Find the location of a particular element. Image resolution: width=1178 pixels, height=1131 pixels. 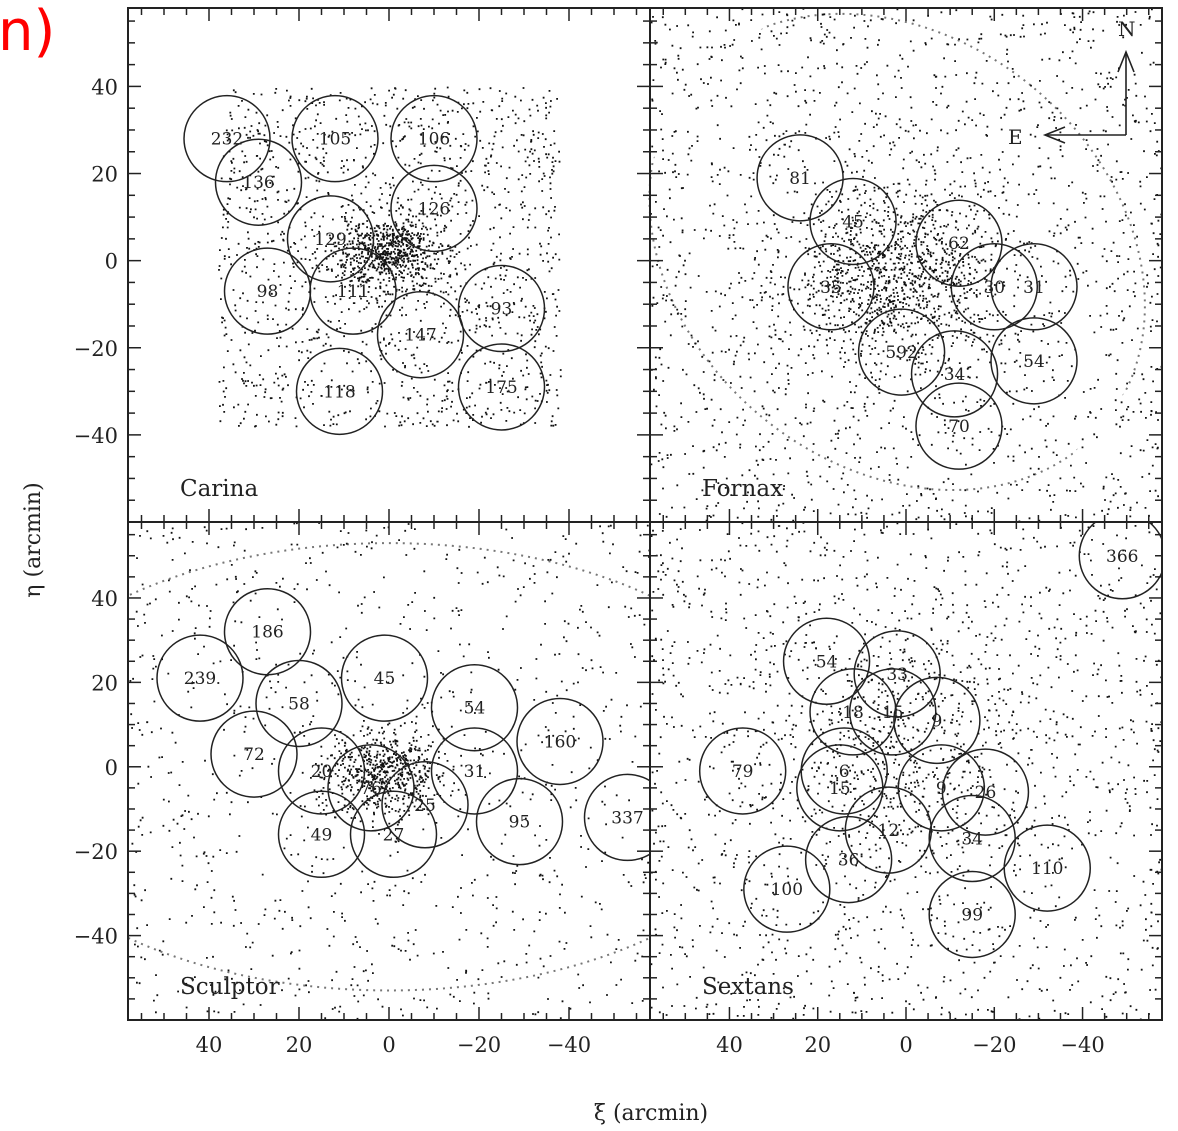

field-label: 81 is located at coordinates (800, 179).